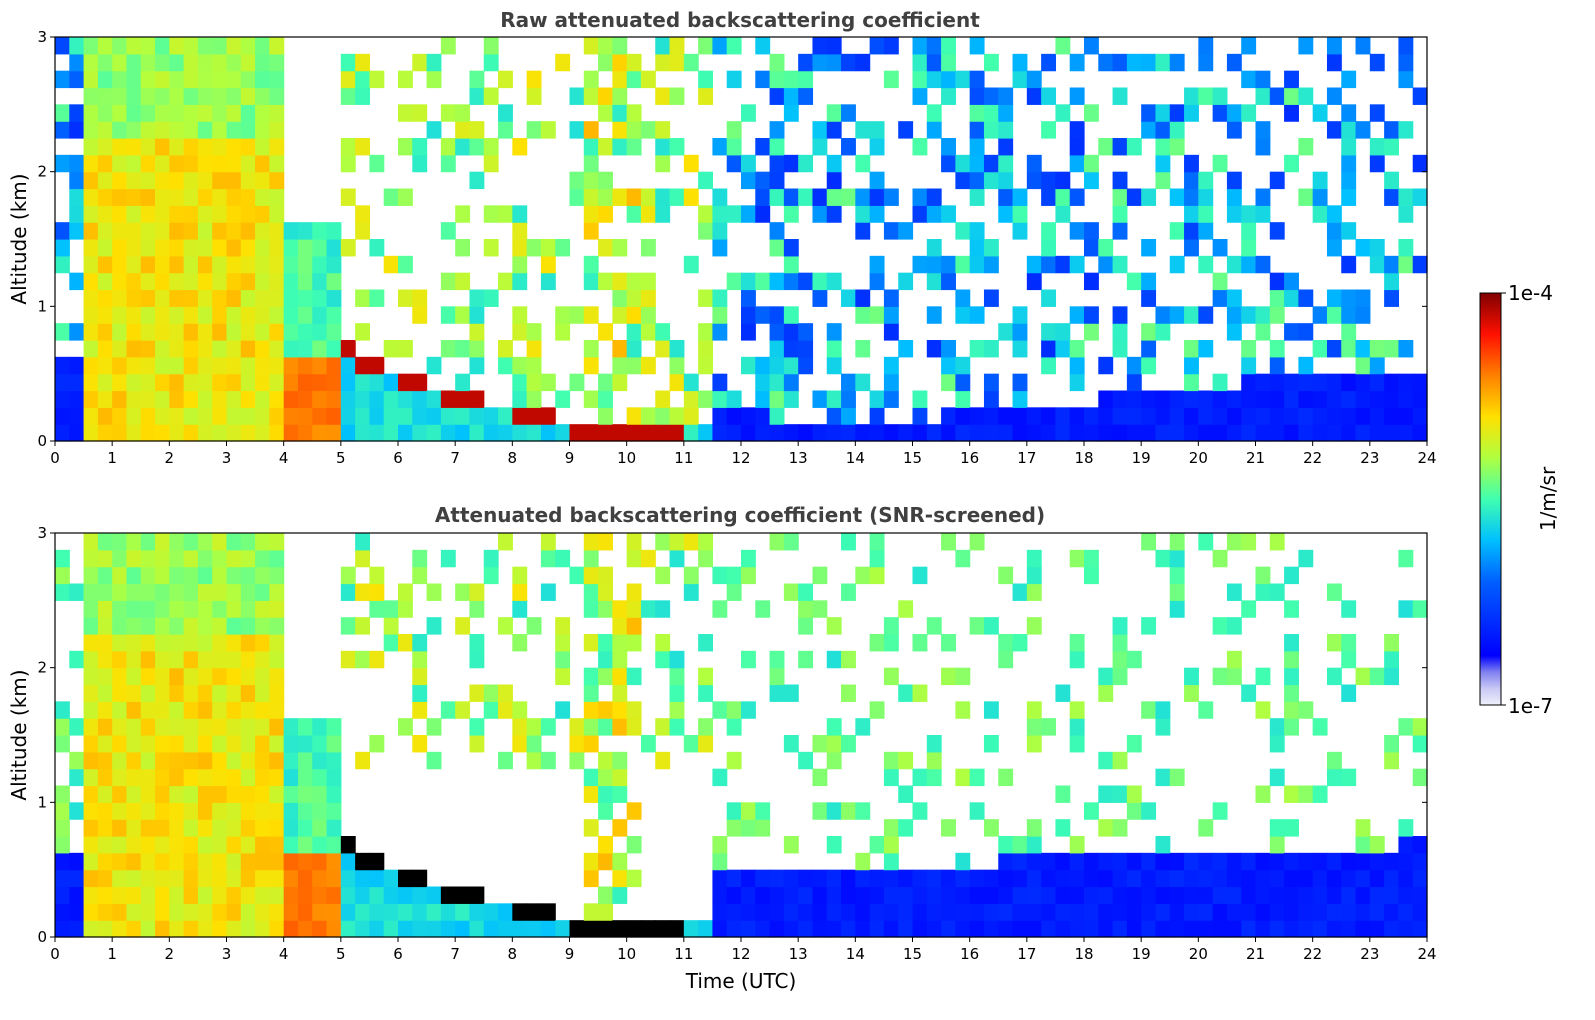 This screenshot has width=1595, height=1020. Describe the element at coordinates (341, 458) in the screenshot. I see `x-tick-label: 5` at that location.